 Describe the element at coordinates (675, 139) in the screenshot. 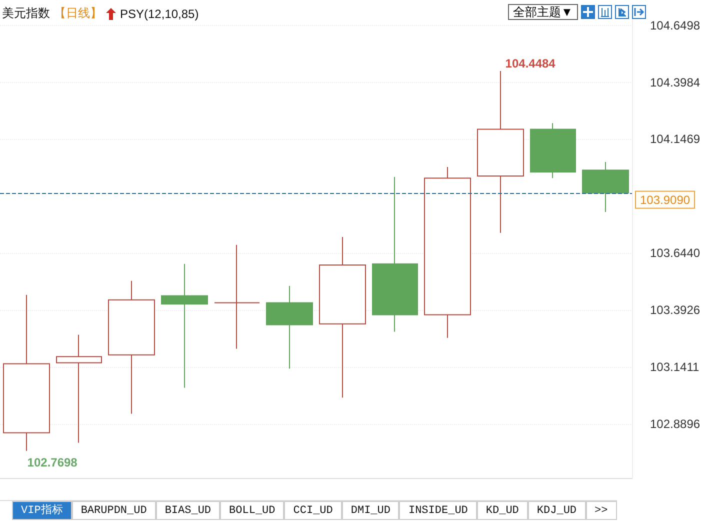

I see `y-tick-label: 104.1469` at that location.